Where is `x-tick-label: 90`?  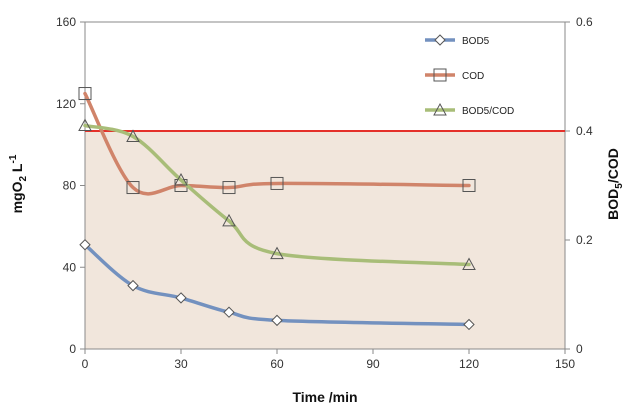 x-tick-label: 90 is located at coordinates (373, 364).